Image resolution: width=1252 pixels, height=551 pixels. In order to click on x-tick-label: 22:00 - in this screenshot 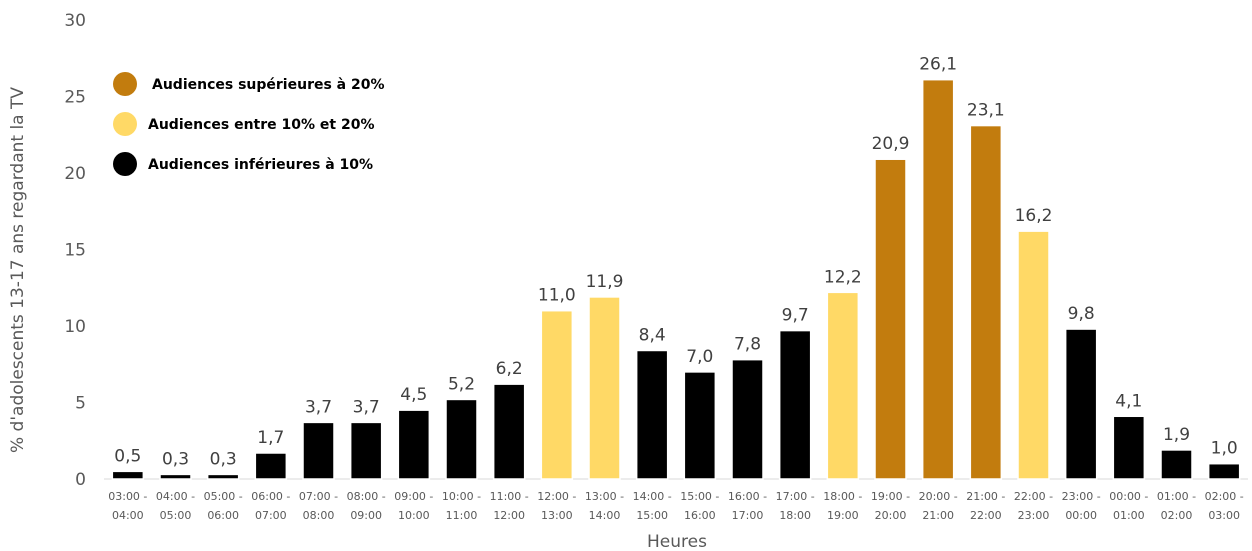, I will do `click(1033, 496)`.